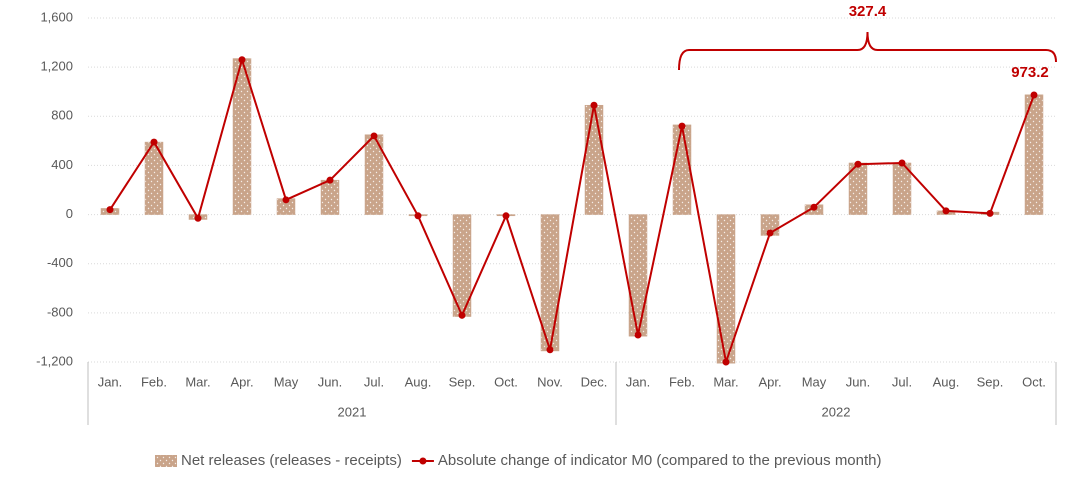  Describe the element at coordinates (62, 164) in the screenshot. I see `y-tick-label: 400` at that location.